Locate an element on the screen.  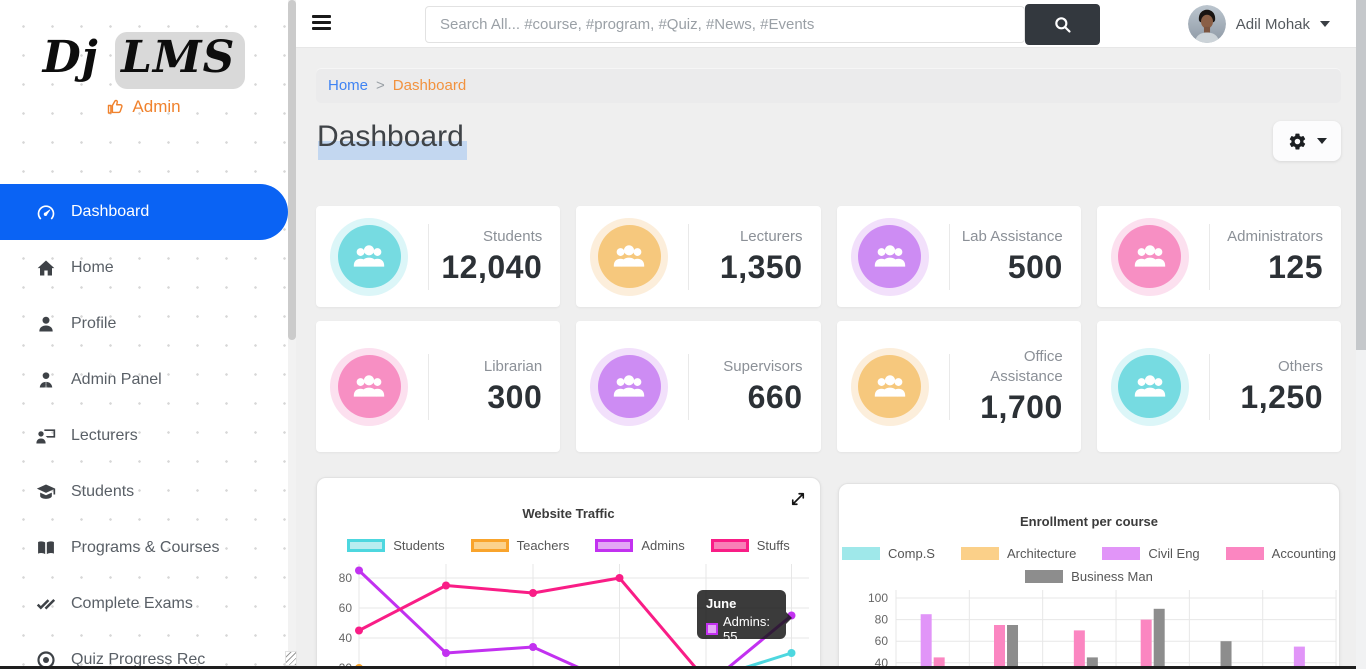
sidebar-item-programs-courses: Programs & Courses is located at coordinates (144, 548).